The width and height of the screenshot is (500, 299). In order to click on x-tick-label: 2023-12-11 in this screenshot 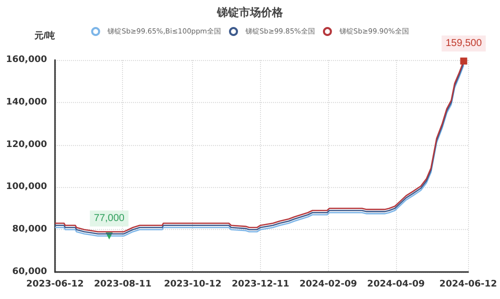, I will do `click(261, 285)`.